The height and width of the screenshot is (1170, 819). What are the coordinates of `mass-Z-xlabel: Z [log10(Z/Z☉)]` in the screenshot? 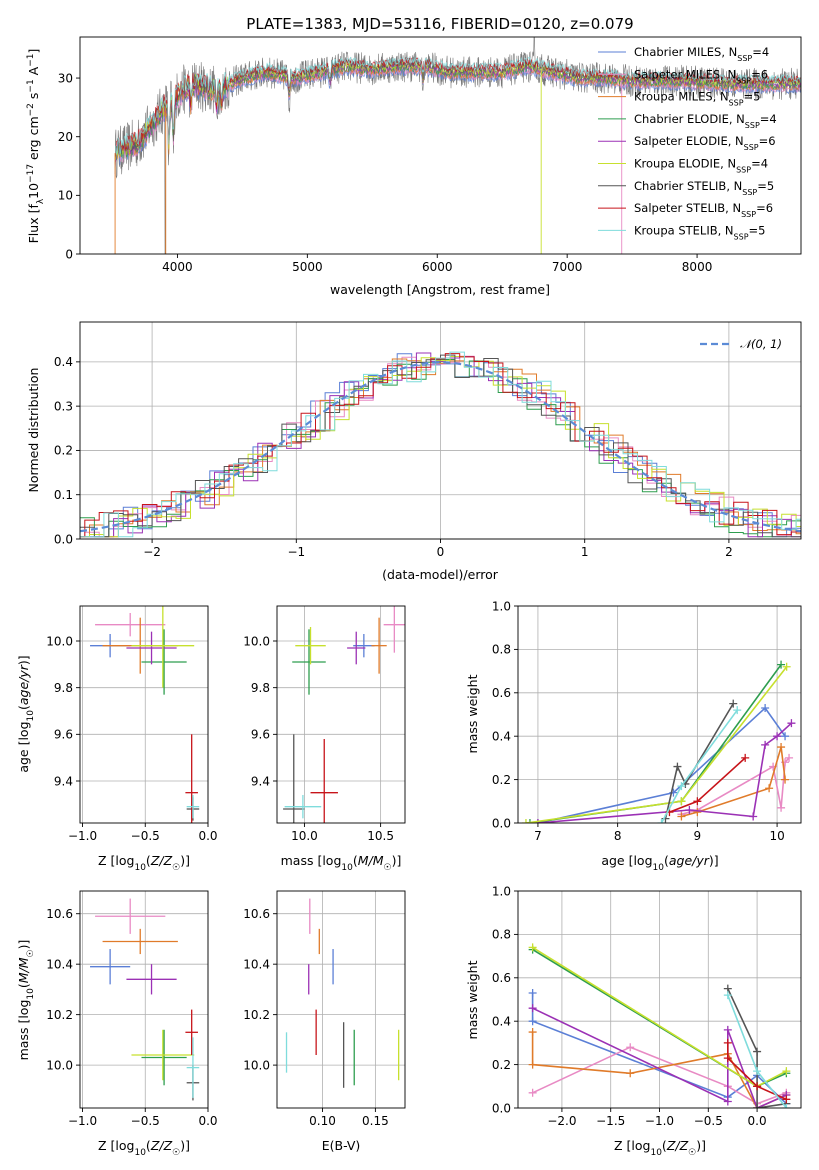 It's located at (144, 1148).